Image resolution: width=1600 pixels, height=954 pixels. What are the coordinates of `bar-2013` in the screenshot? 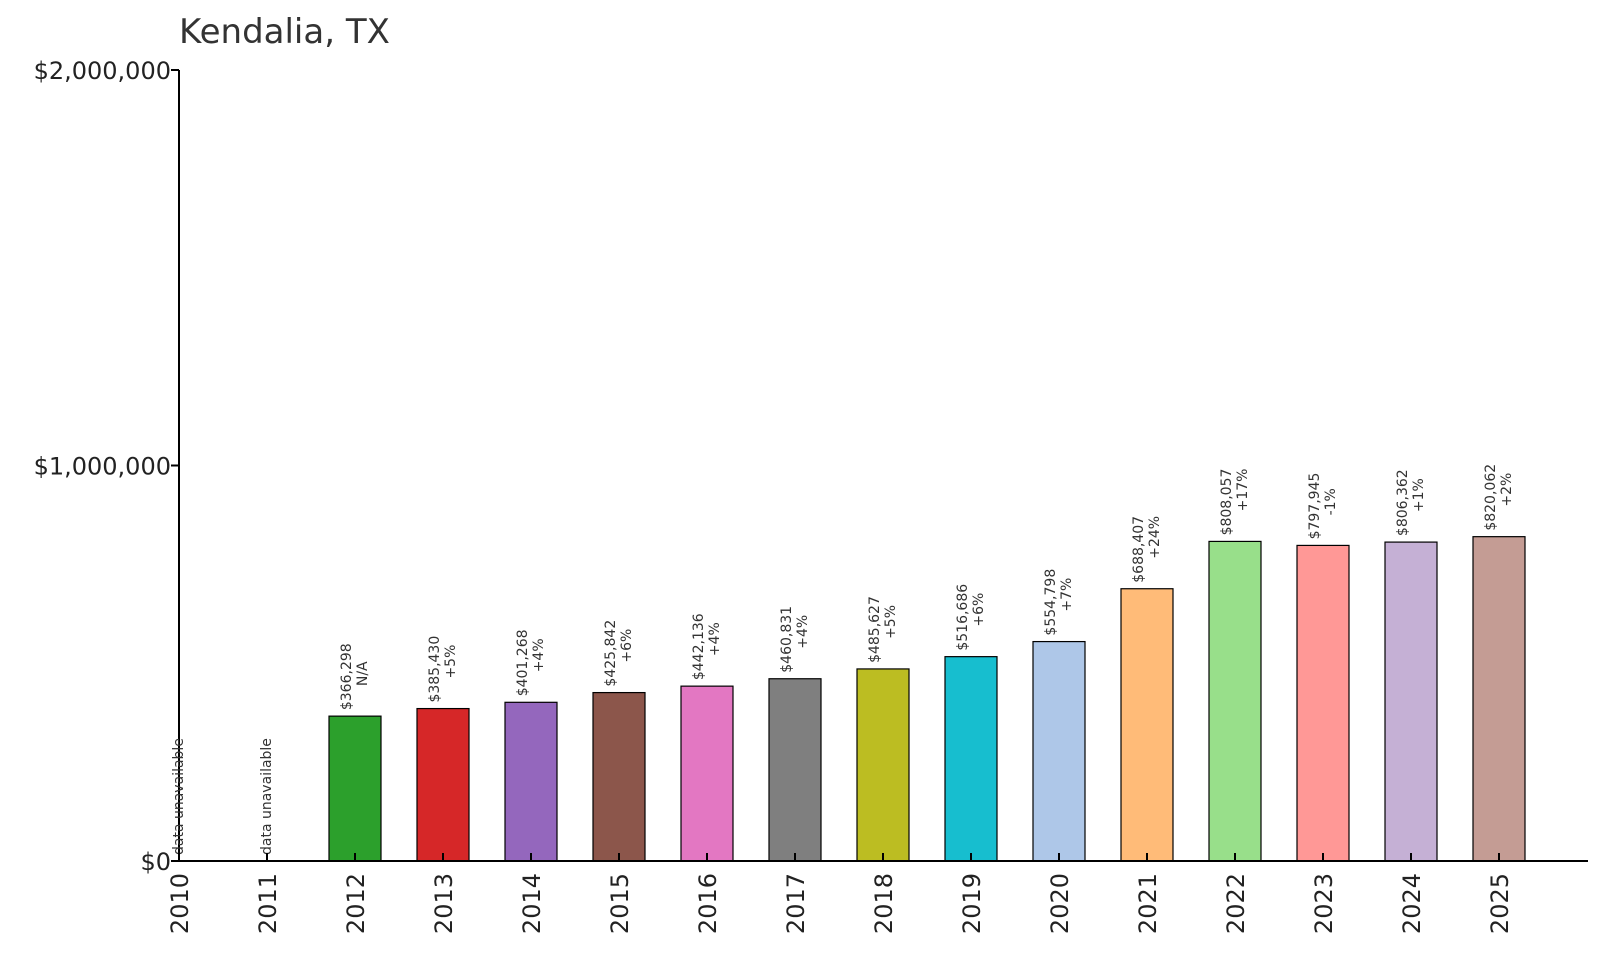 It's located at (443, 784).